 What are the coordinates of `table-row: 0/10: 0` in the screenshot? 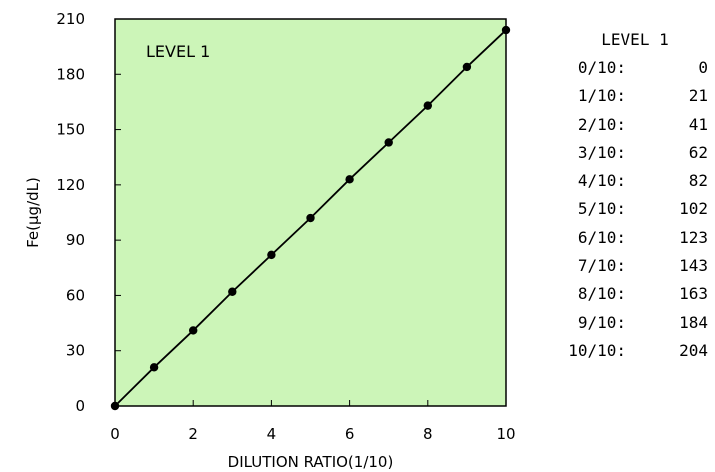 It's located at (628, 68).